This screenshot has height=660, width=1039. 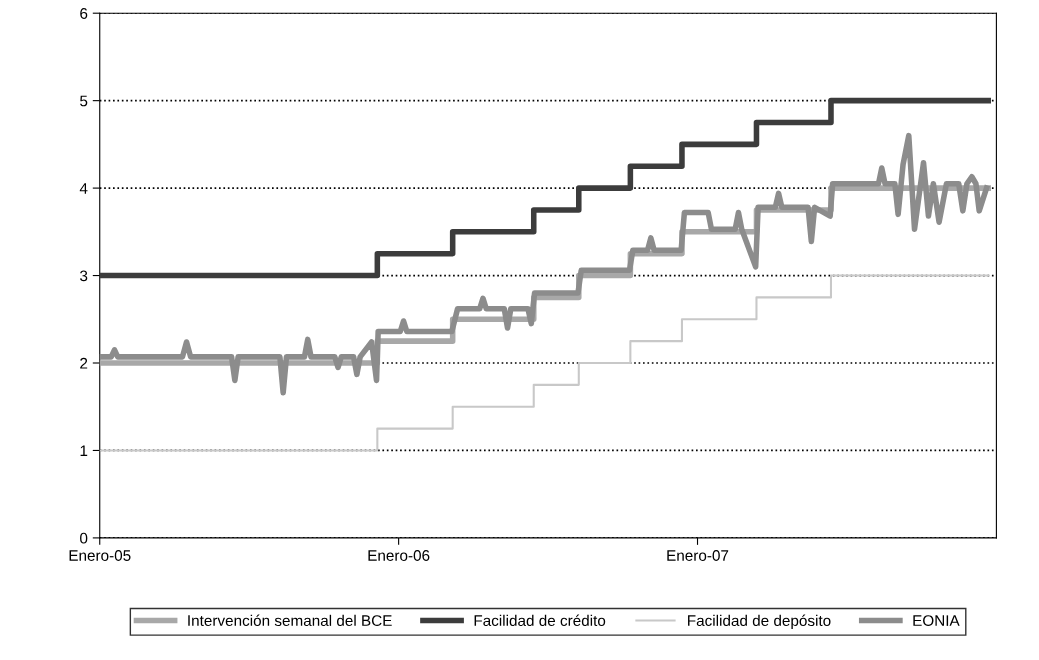 What do you see at coordinates (290, 620) in the screenshot?
I see `legend-label: Intervención semanal del BCE` at bounding box center [290, 620].